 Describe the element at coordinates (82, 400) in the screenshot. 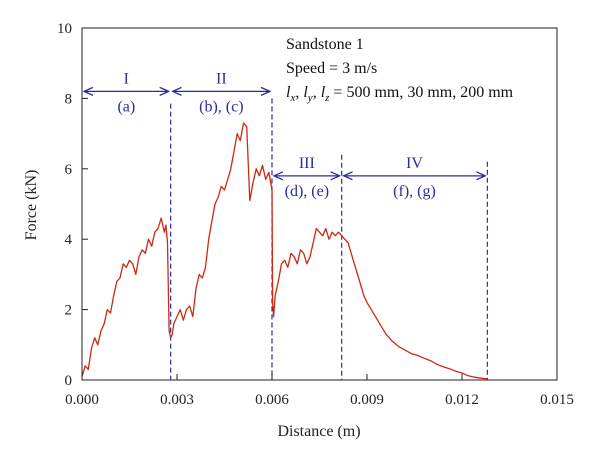

I see `x-tick-label: 0.000` at that location.